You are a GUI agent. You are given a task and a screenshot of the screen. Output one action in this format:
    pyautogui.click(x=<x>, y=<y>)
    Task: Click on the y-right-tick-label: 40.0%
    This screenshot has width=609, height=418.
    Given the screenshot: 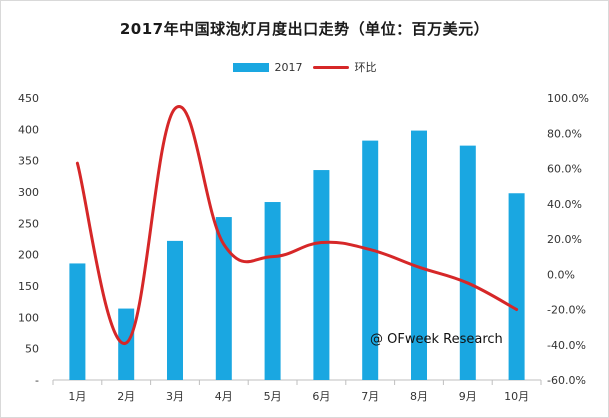 What is the action you would take?
    pyautogui.click(x=564, y=204)
    